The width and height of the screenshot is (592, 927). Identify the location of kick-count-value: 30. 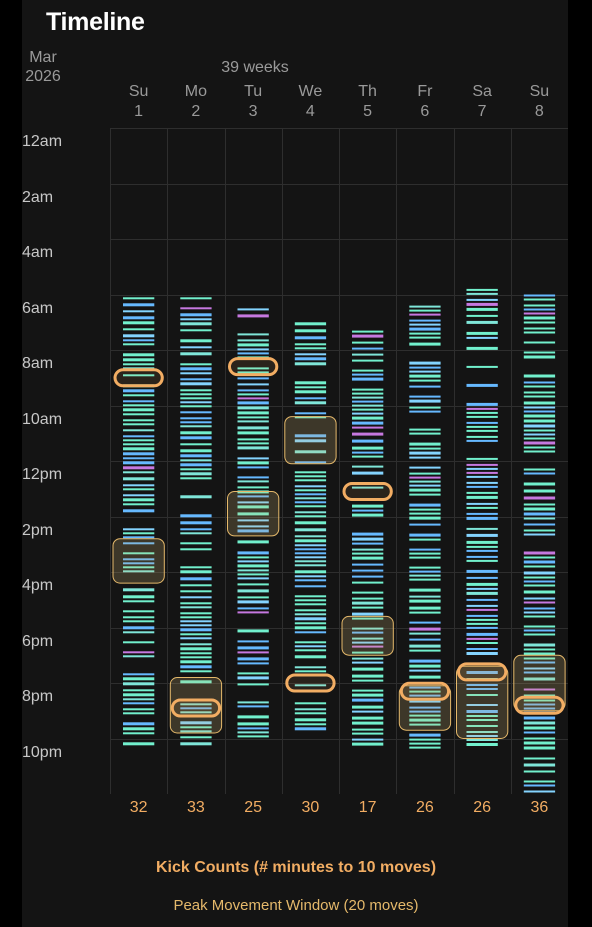
(310, 807).